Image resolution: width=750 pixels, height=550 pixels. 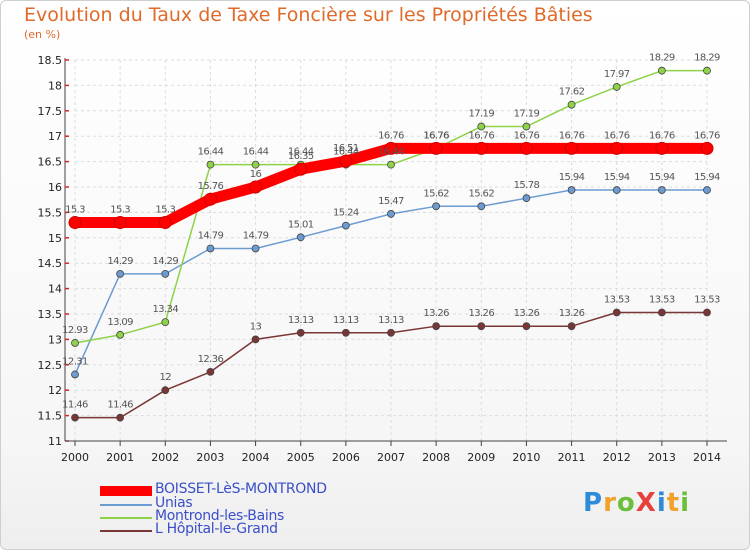 What do you see at coordinates (50, 212) in the screenshot?
I see `y-tick-label: 15.5` at bounding box center [50, 212].